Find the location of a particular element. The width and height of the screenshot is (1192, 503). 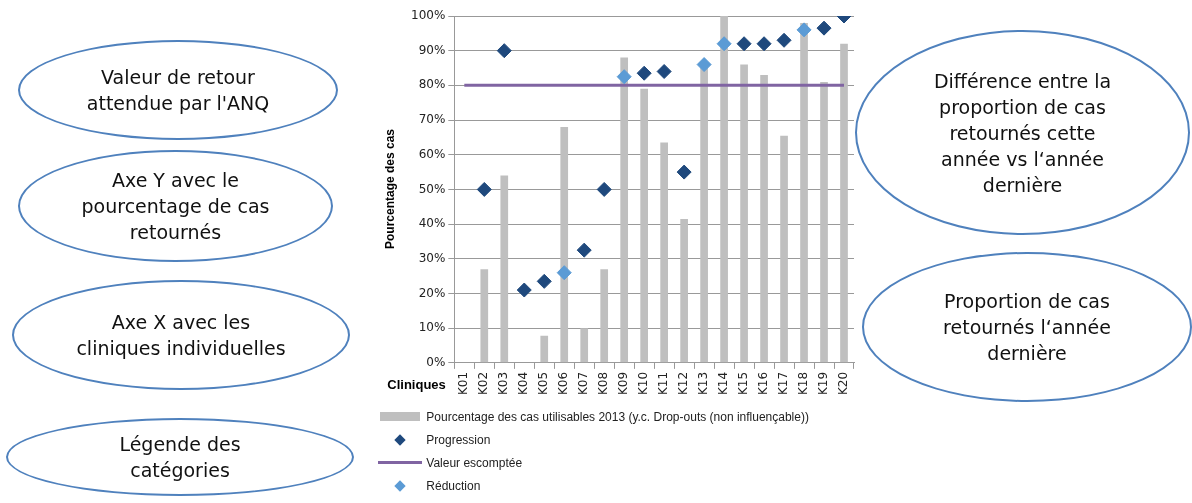

y-tick-label: 60% is located at coordinates (432, 153).